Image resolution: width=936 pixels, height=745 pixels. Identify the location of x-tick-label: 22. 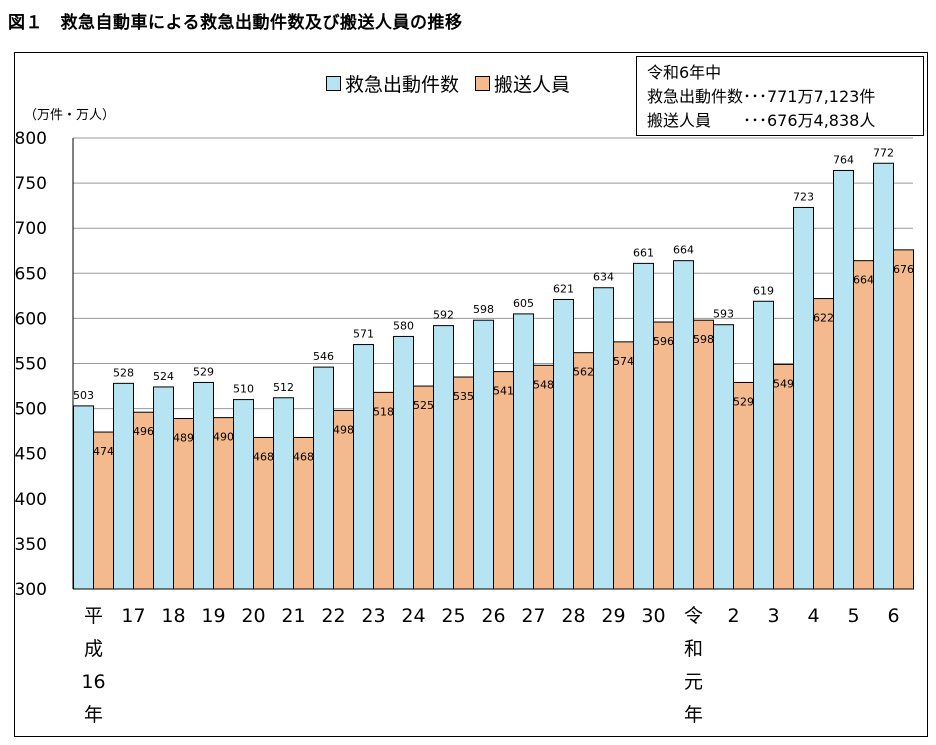
(333, 616).